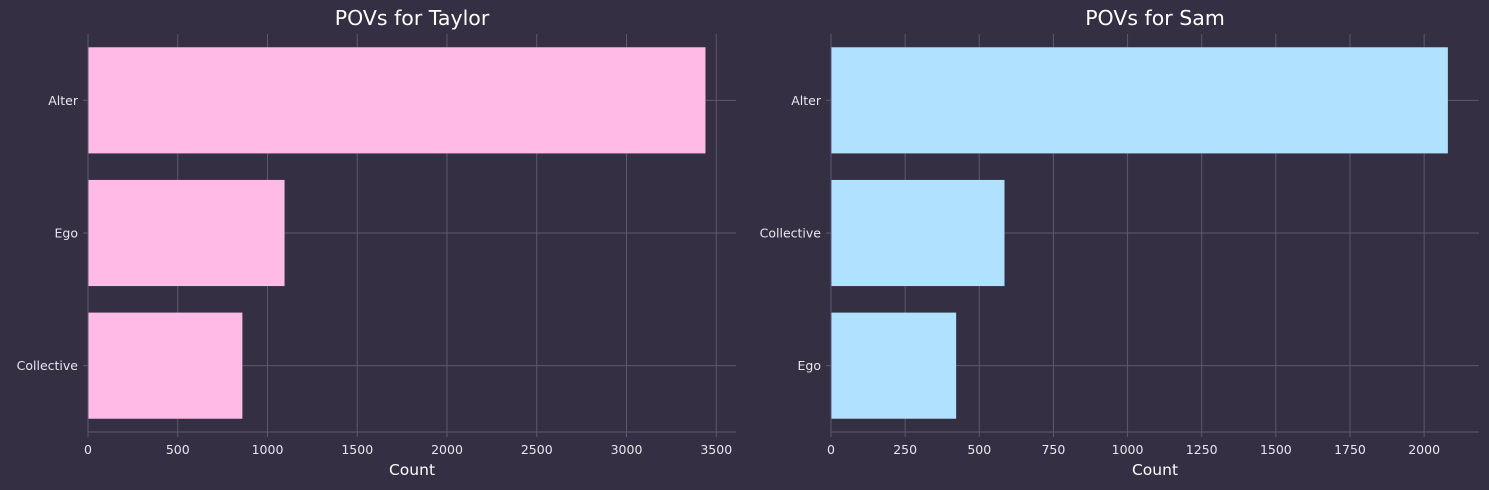  Describe the element at coordinates (412, 18) in the screenshot. I see `chart-title: POVs for Taylor` at that location.